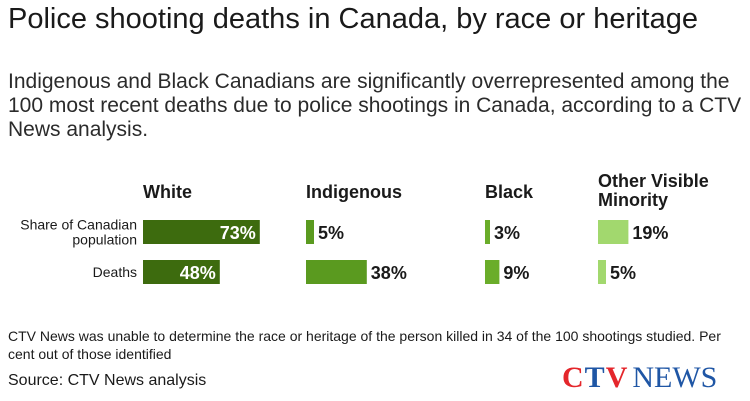  Describe the element at coordinates (617, 377) in the screenshot. I see `logo-letter-v: V` at that location.